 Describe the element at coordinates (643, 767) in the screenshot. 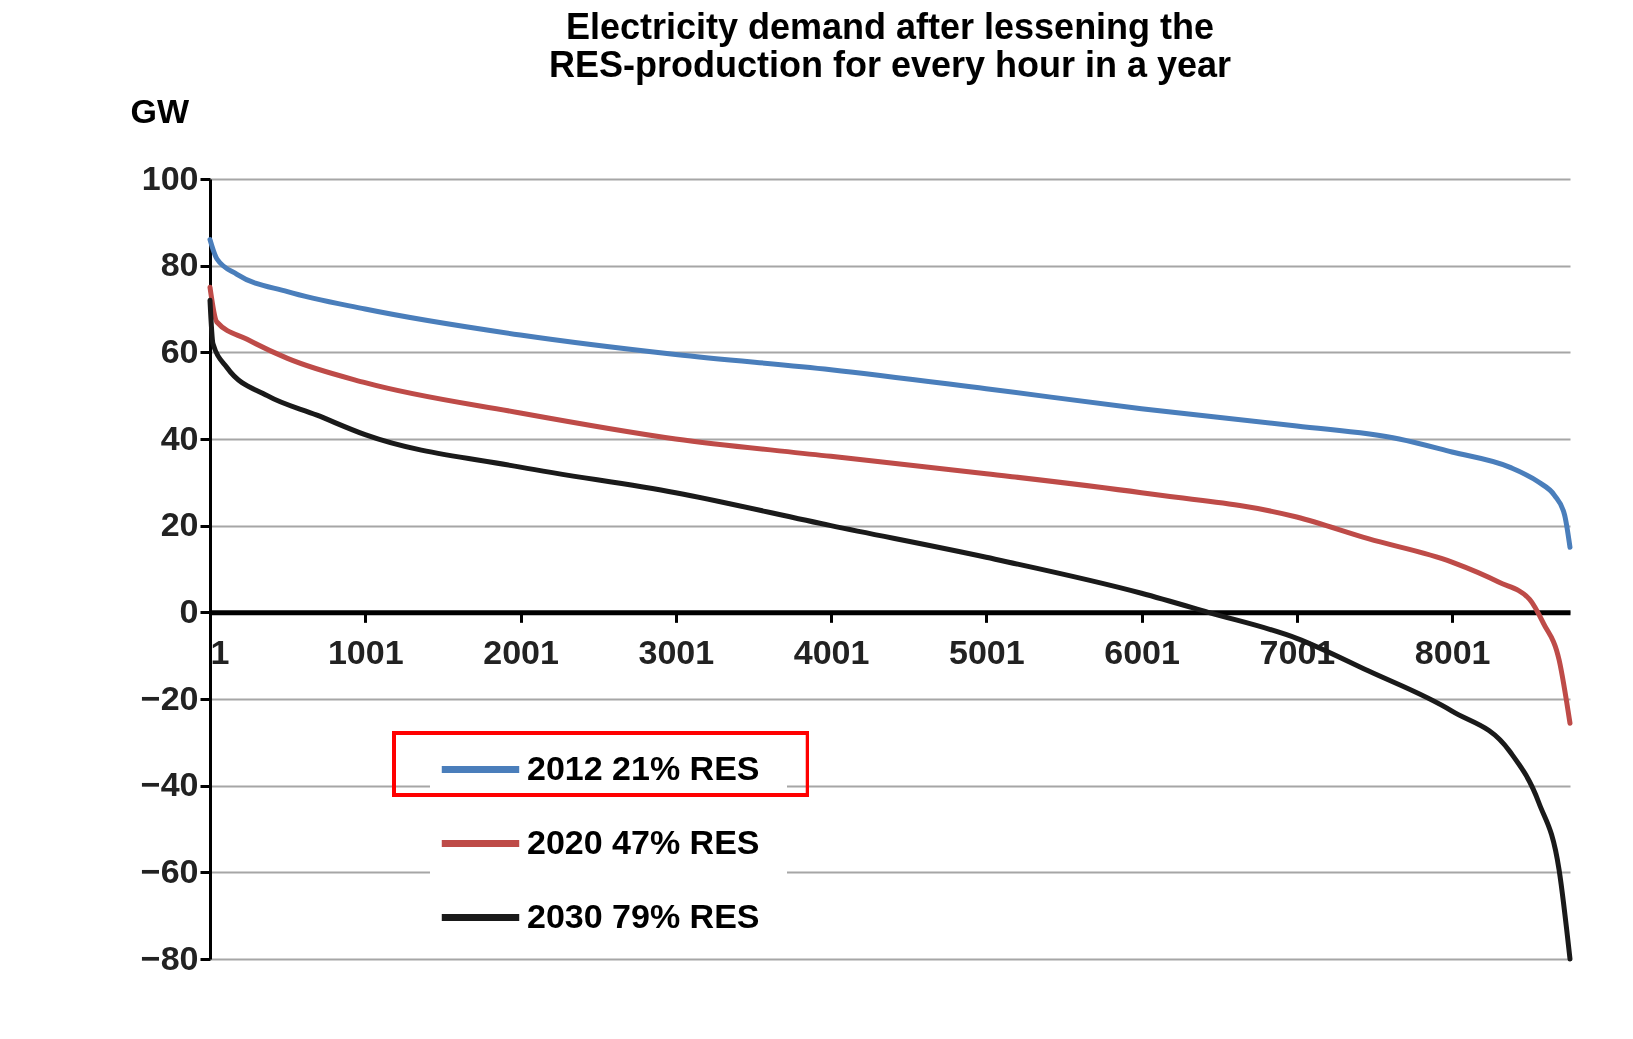

I see `legend-label: 2012 21% RES` at that location.